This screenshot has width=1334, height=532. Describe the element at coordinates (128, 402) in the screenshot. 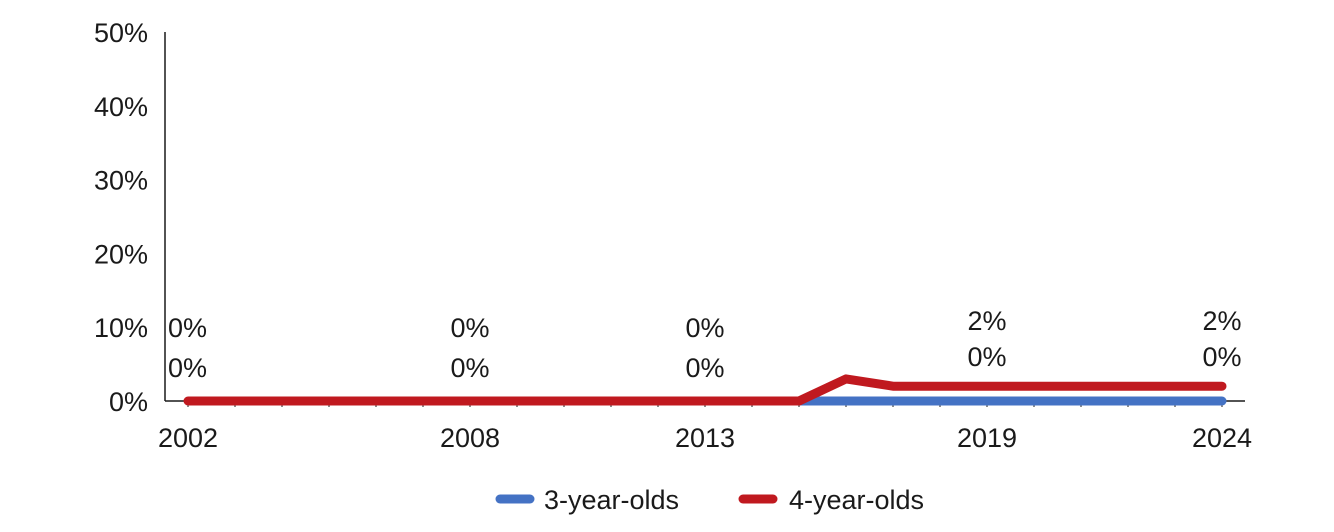

I see `y-tick-label: 0%` at that location.